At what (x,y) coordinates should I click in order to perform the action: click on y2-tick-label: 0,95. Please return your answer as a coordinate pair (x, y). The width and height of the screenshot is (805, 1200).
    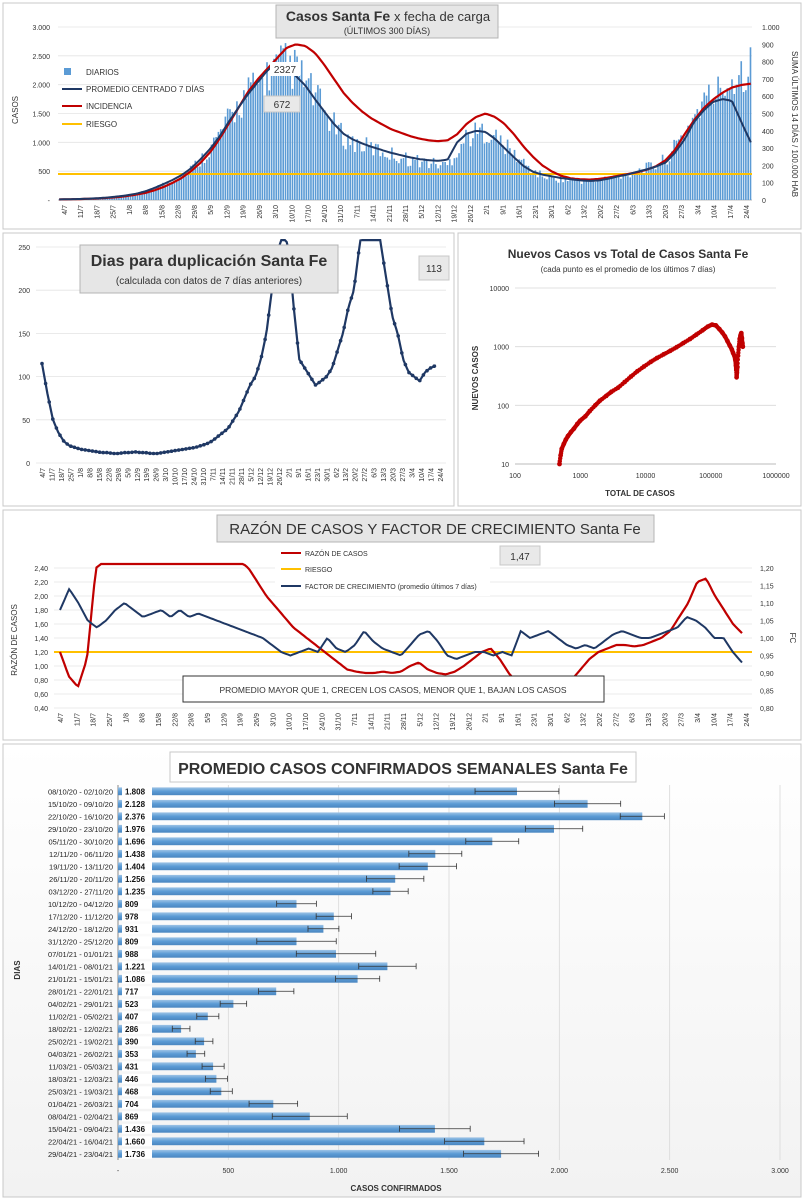
    Looking at the image, I should click on (767, 657).